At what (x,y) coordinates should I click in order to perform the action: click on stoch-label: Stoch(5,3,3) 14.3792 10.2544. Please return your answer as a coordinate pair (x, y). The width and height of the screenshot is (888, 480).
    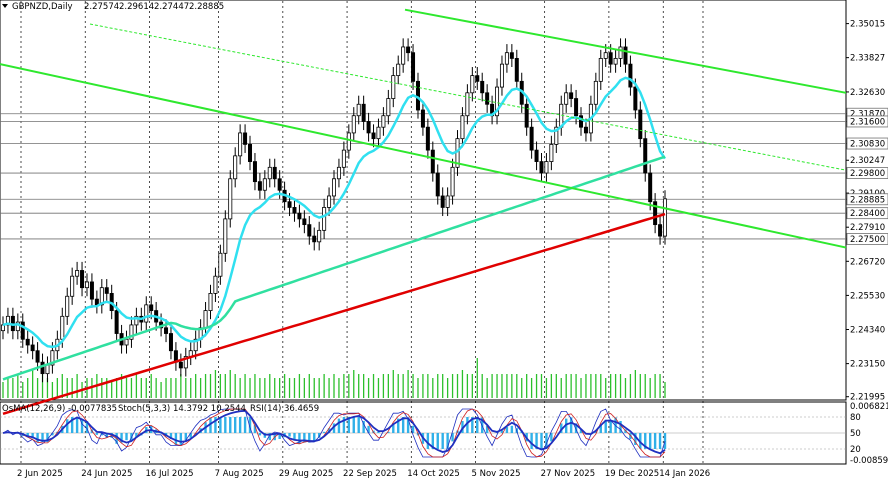
    Looking at the image, I should click on (182, 409).